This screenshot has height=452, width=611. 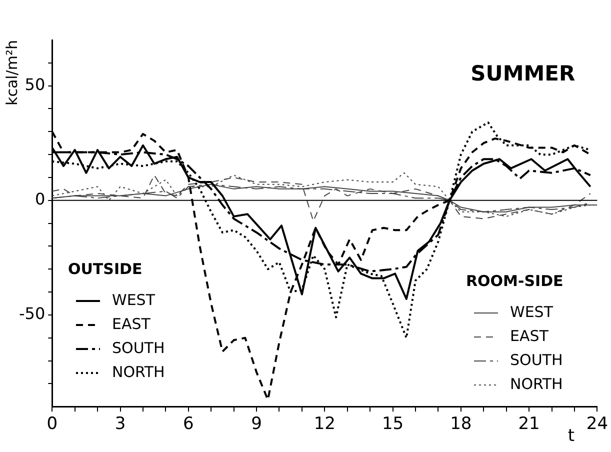 I want to click on x-tick-label: 0, so click(x=52, y=424).